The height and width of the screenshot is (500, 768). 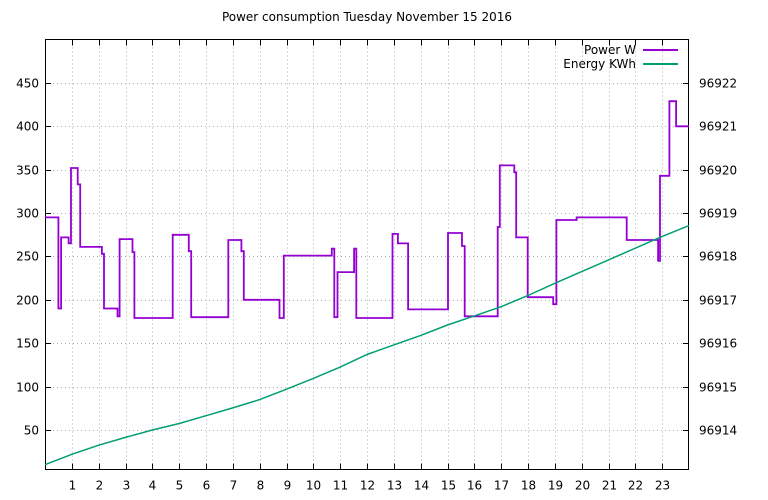 I want to click on legend-item-power: Power W, so click(x=620, y=50).